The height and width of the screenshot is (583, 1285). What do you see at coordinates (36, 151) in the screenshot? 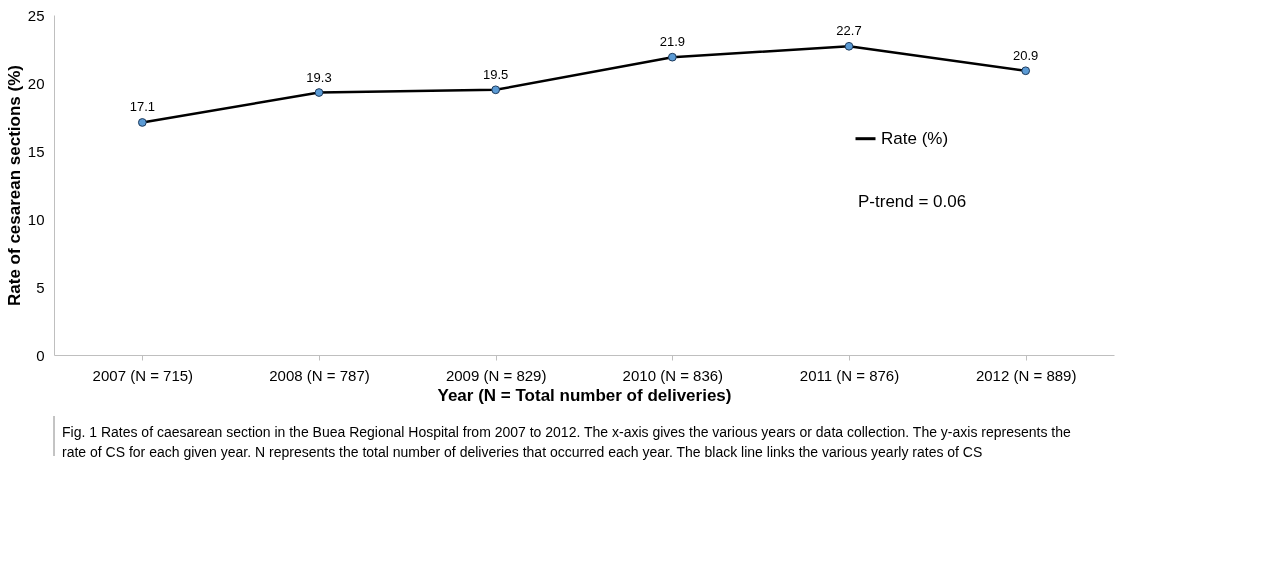
I see `y-tick-label: 15` at bounding box center [36, 151].